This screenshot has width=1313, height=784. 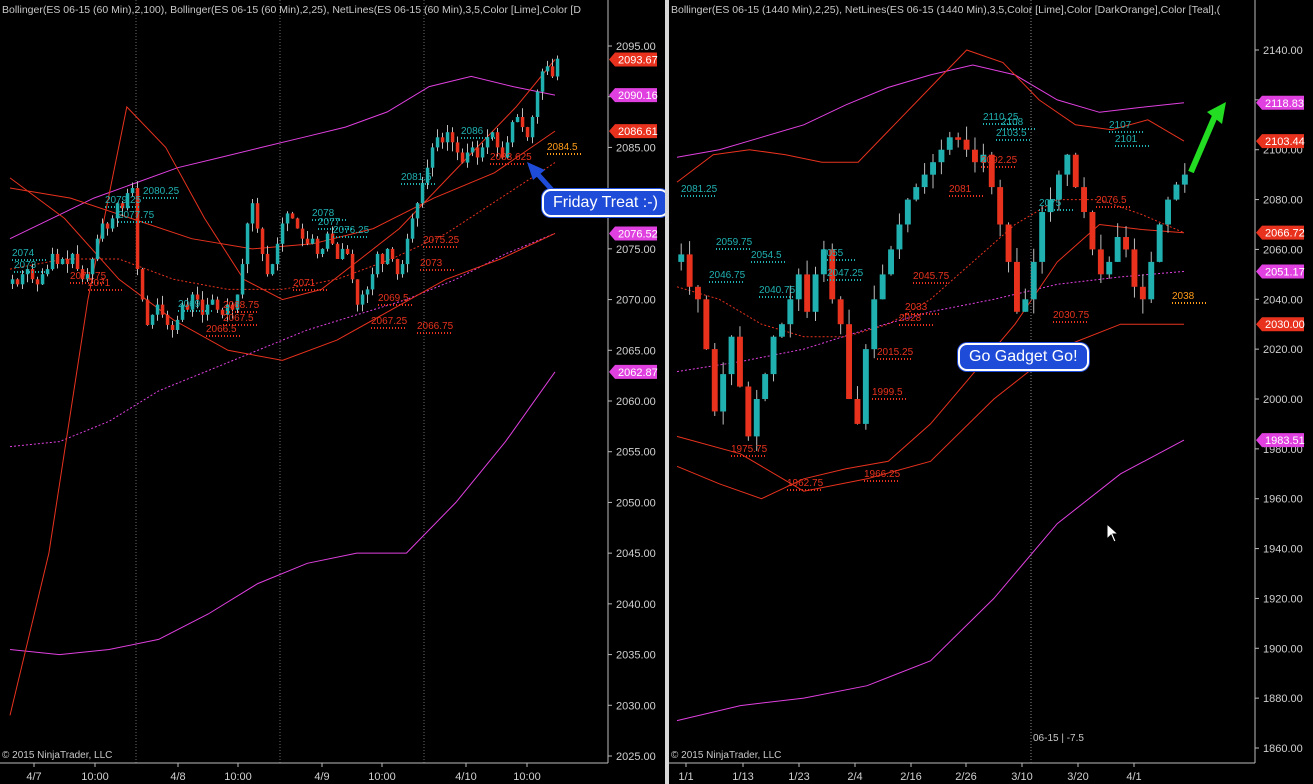 What do you see at coordinates (930, 580) in the screenshot?
I see `outer-band-lower` at bounding box center [930, 580].